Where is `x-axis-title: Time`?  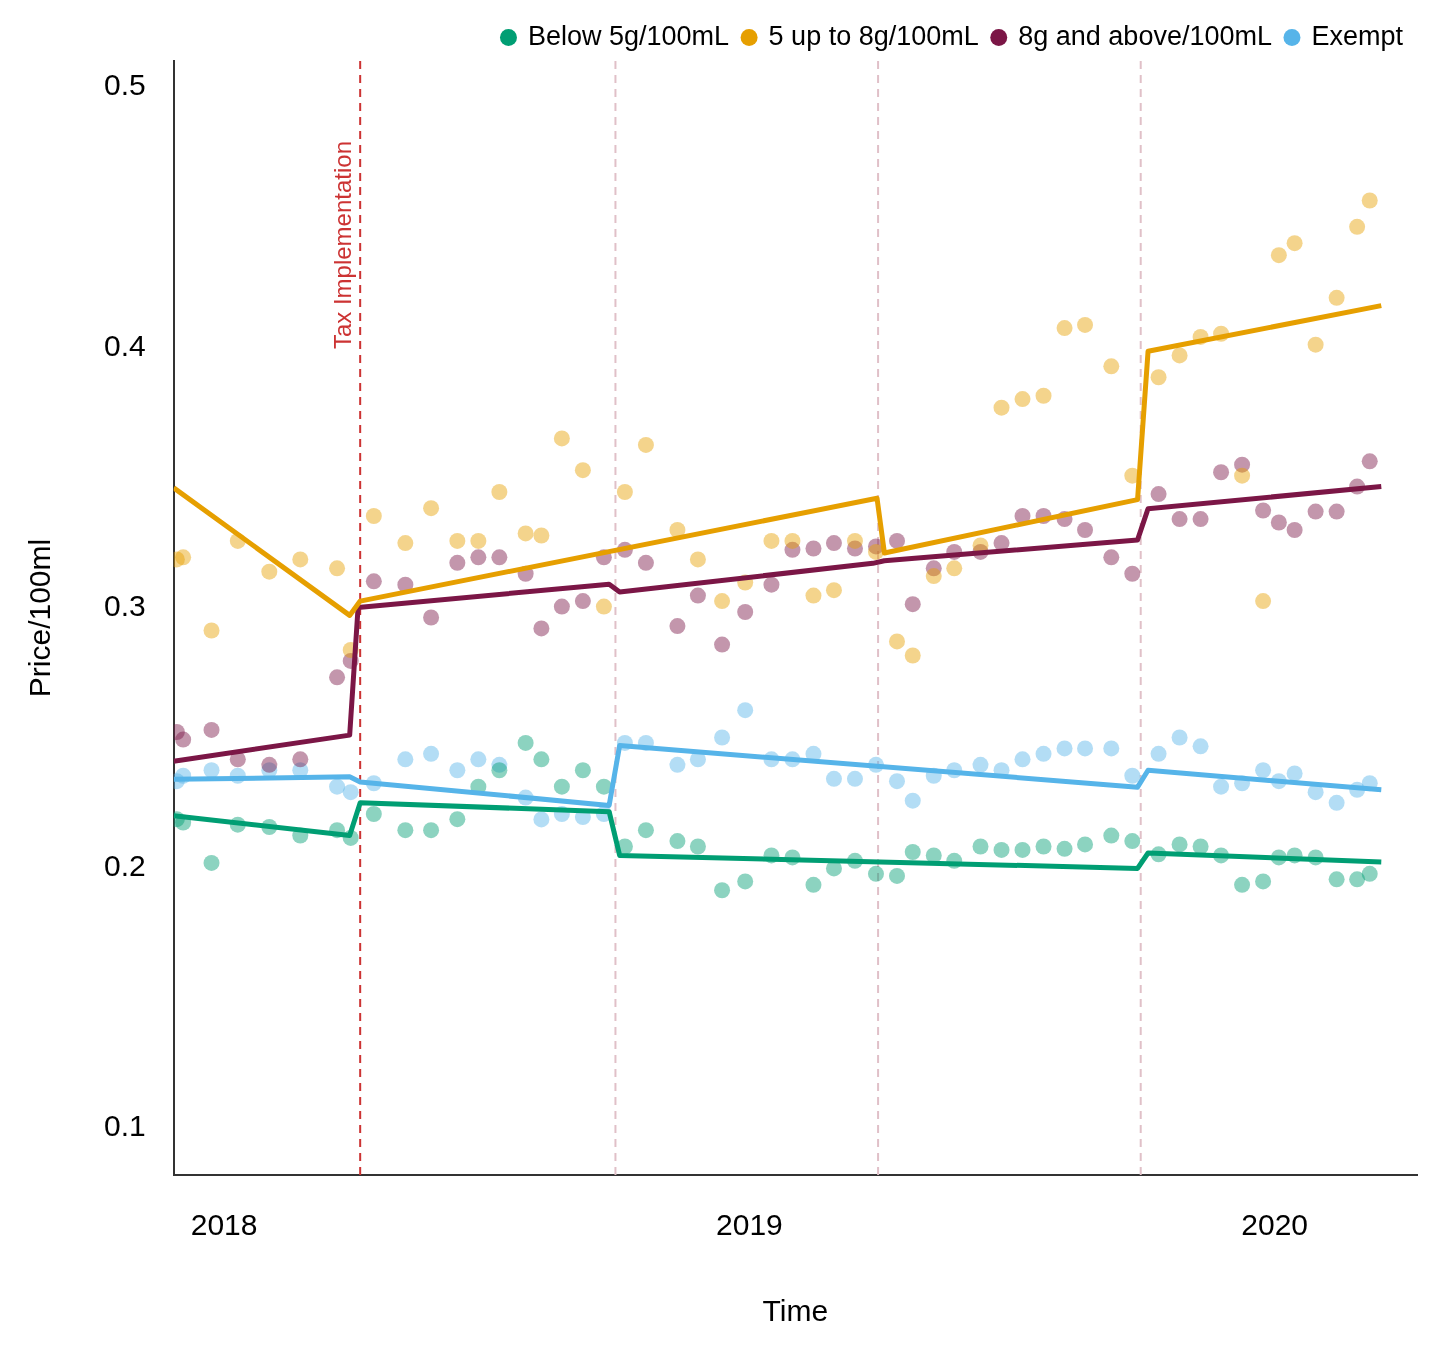
x-axis-title: Time is located at coordinates (795, 1311).